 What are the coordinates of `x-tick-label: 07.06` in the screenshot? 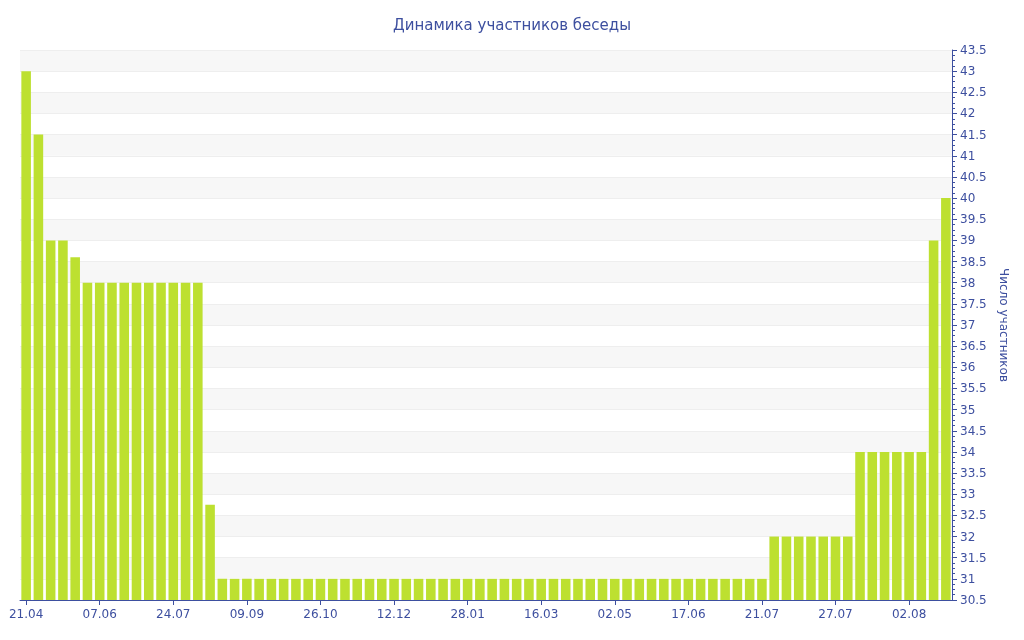 It's located at (99, 614).